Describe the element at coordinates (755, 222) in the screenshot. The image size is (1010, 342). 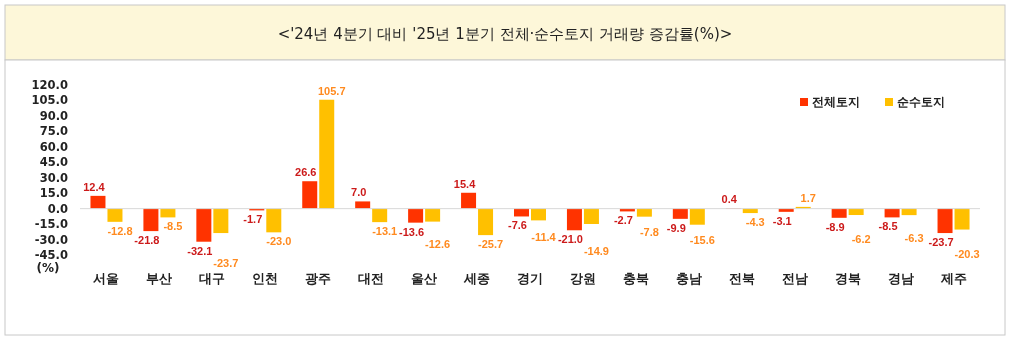
I see `data-label: -4.3` at that location.